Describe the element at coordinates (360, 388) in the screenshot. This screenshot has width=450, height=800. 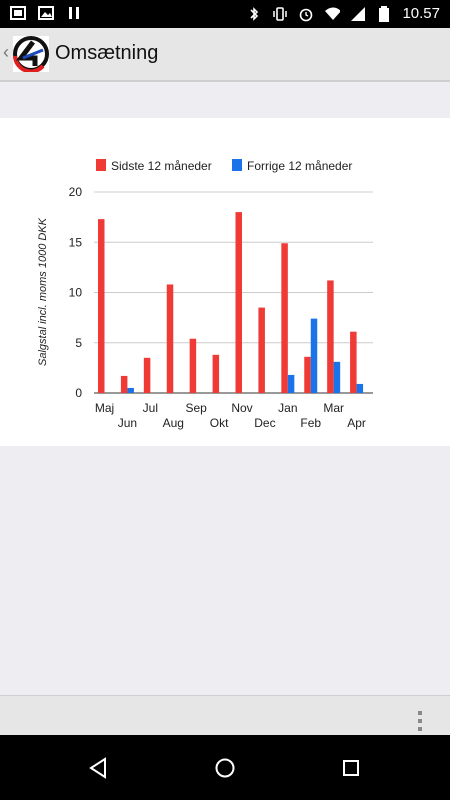
I see `bar-previous-apr` at that location.